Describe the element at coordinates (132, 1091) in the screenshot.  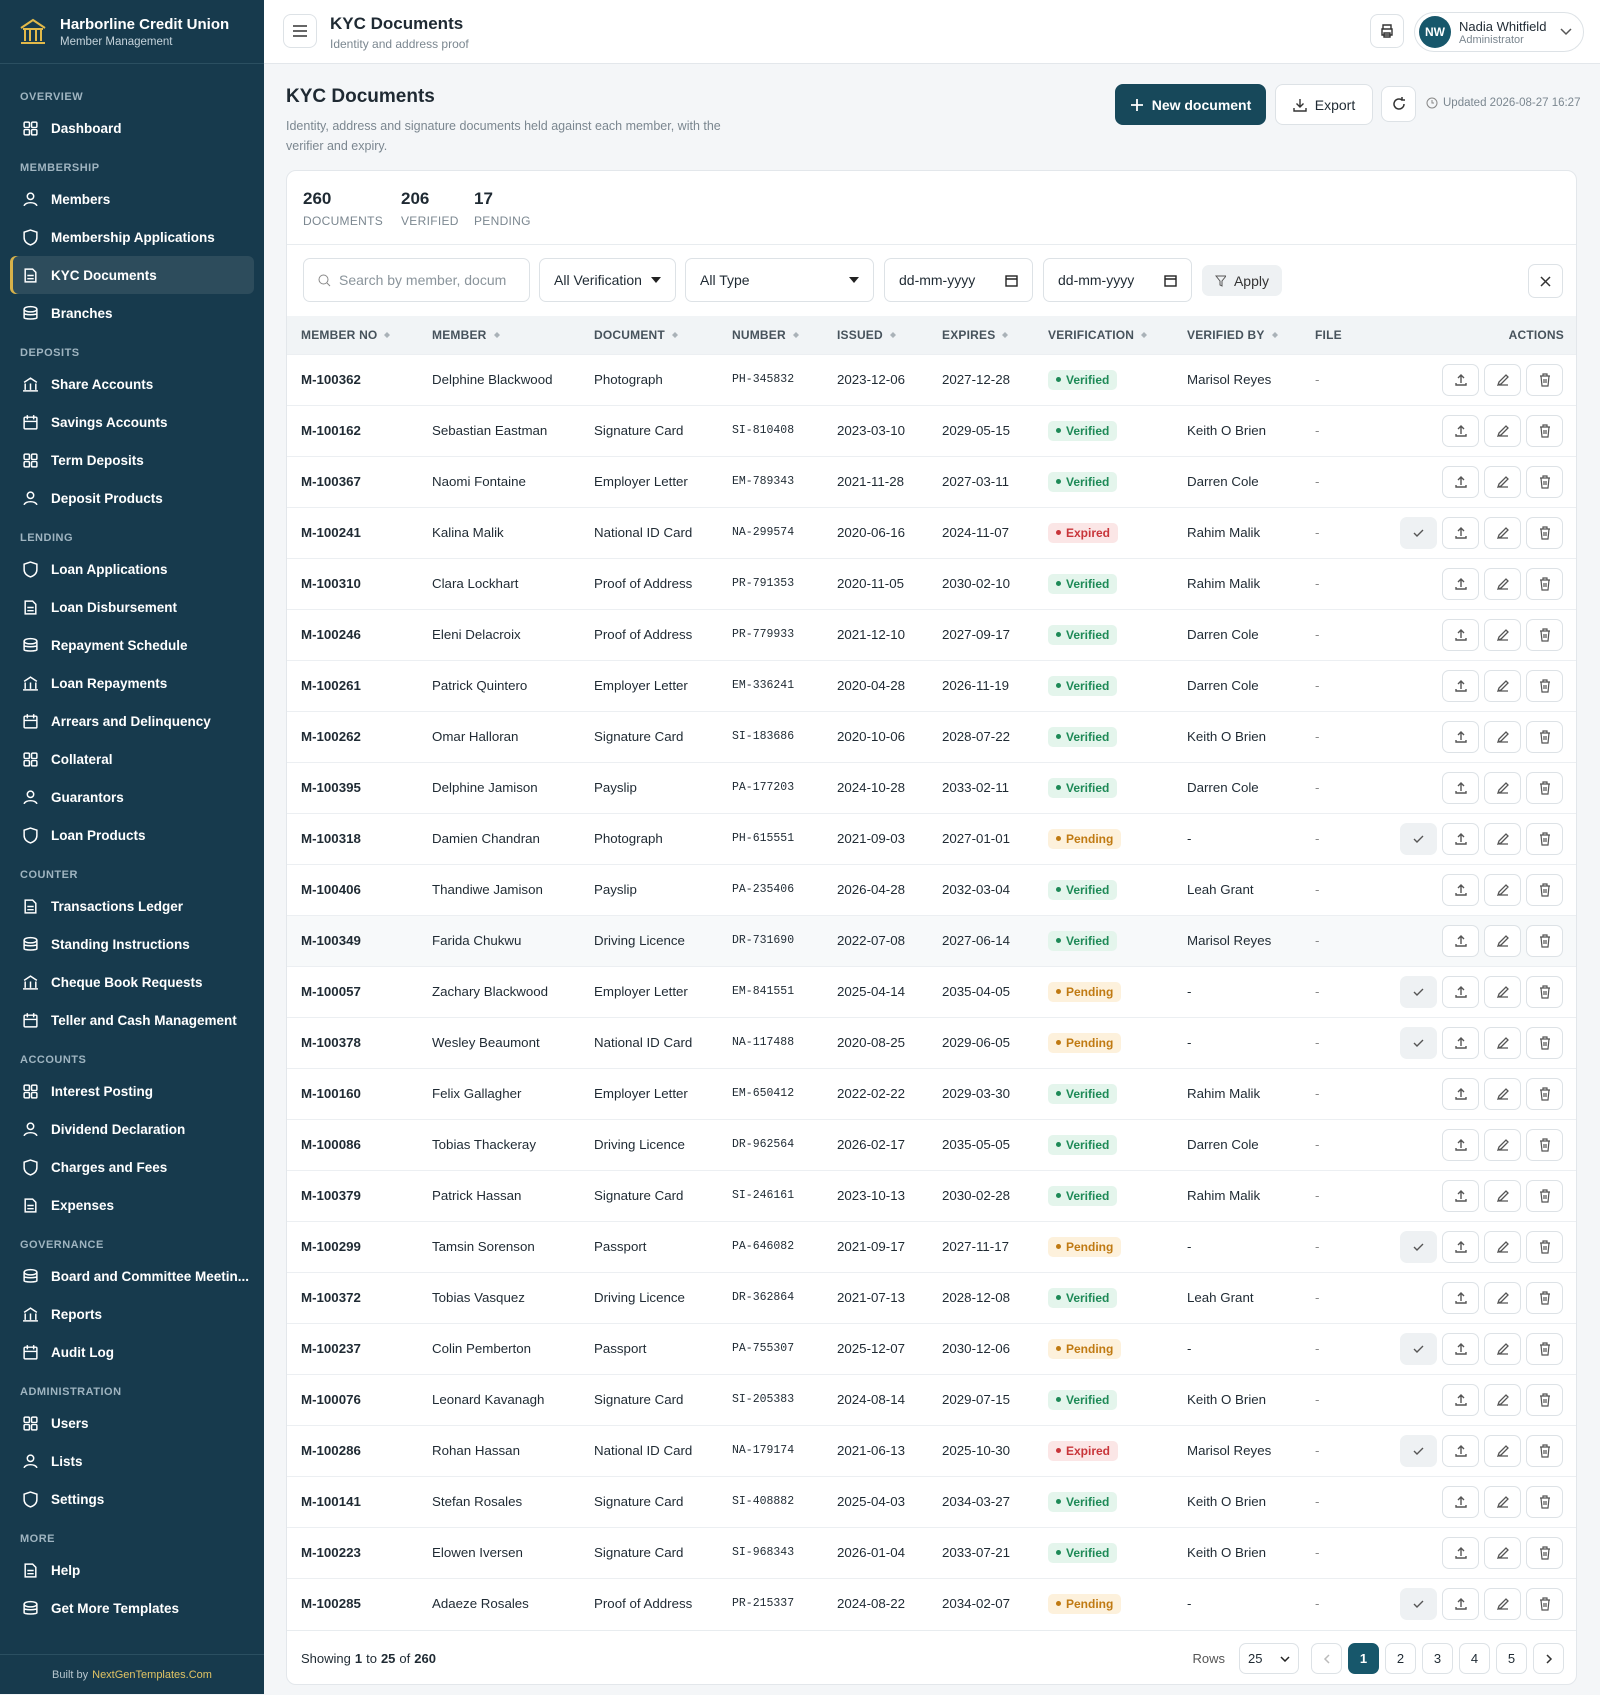
I see `nav-item: Interest Posting` at that location.